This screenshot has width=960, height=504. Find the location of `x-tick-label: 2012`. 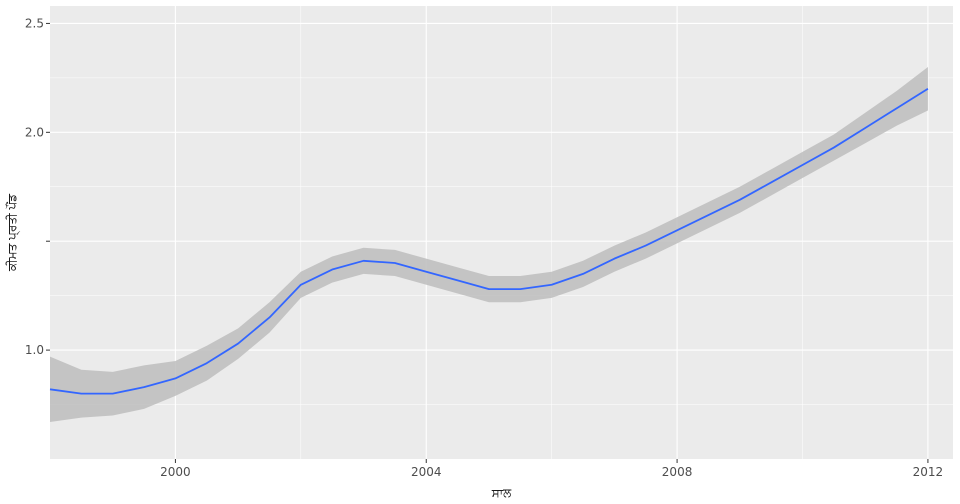

x-tick-label: 2012 is located at coordinates (928, 472).